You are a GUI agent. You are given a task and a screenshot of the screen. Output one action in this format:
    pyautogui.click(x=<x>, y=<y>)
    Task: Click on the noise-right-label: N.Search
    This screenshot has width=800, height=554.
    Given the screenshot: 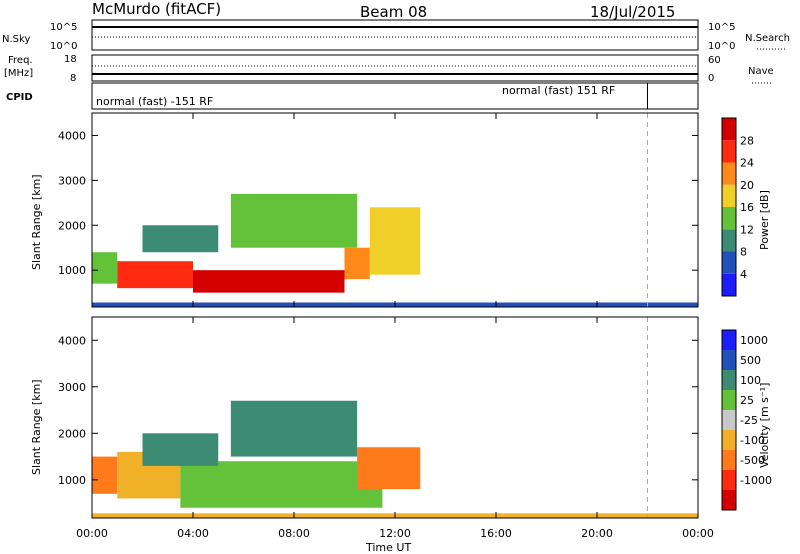 What is the action you would take?
    pyautogui.click(x=767, y=38)
    